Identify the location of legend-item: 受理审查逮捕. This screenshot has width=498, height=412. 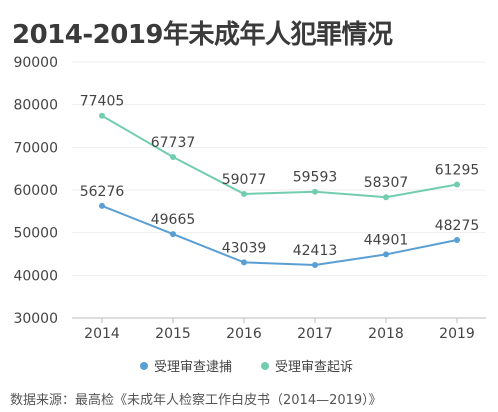
(186, 367).